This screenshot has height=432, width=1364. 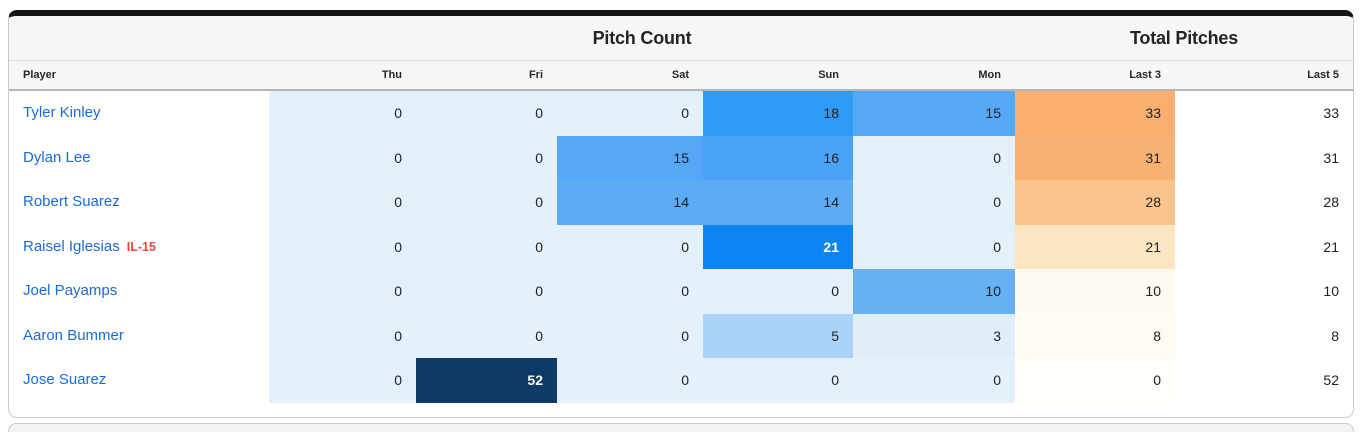 What do you see at coordinates (934, 335) in the screenshot?
I see `pitch-value-cell: 3` at bounding box center [934, 335].